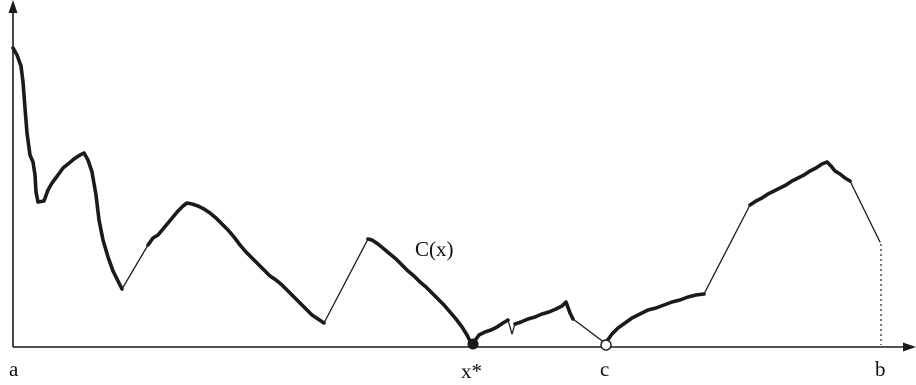 The image size is (916, 385). Describe the element at coordinates (880, 369) in the screenshot. I see `b-label: b` at that location.